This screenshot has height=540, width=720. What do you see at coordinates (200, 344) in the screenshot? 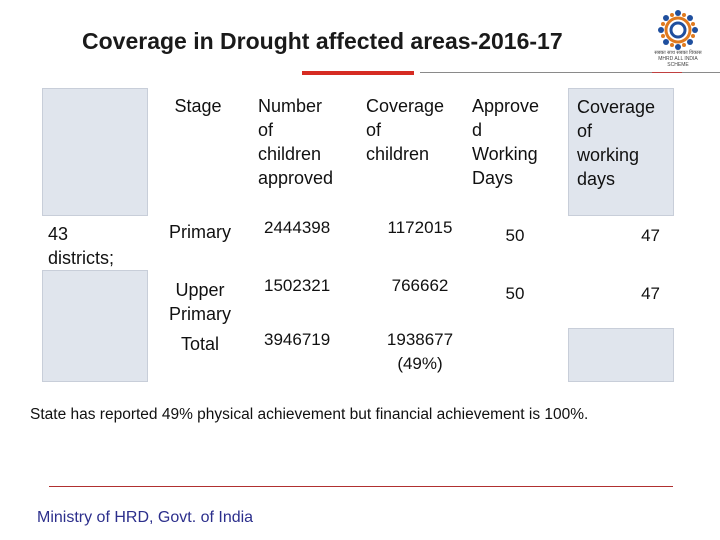
I see `stage-cell-line: Total` at bounding box center [200, 344].